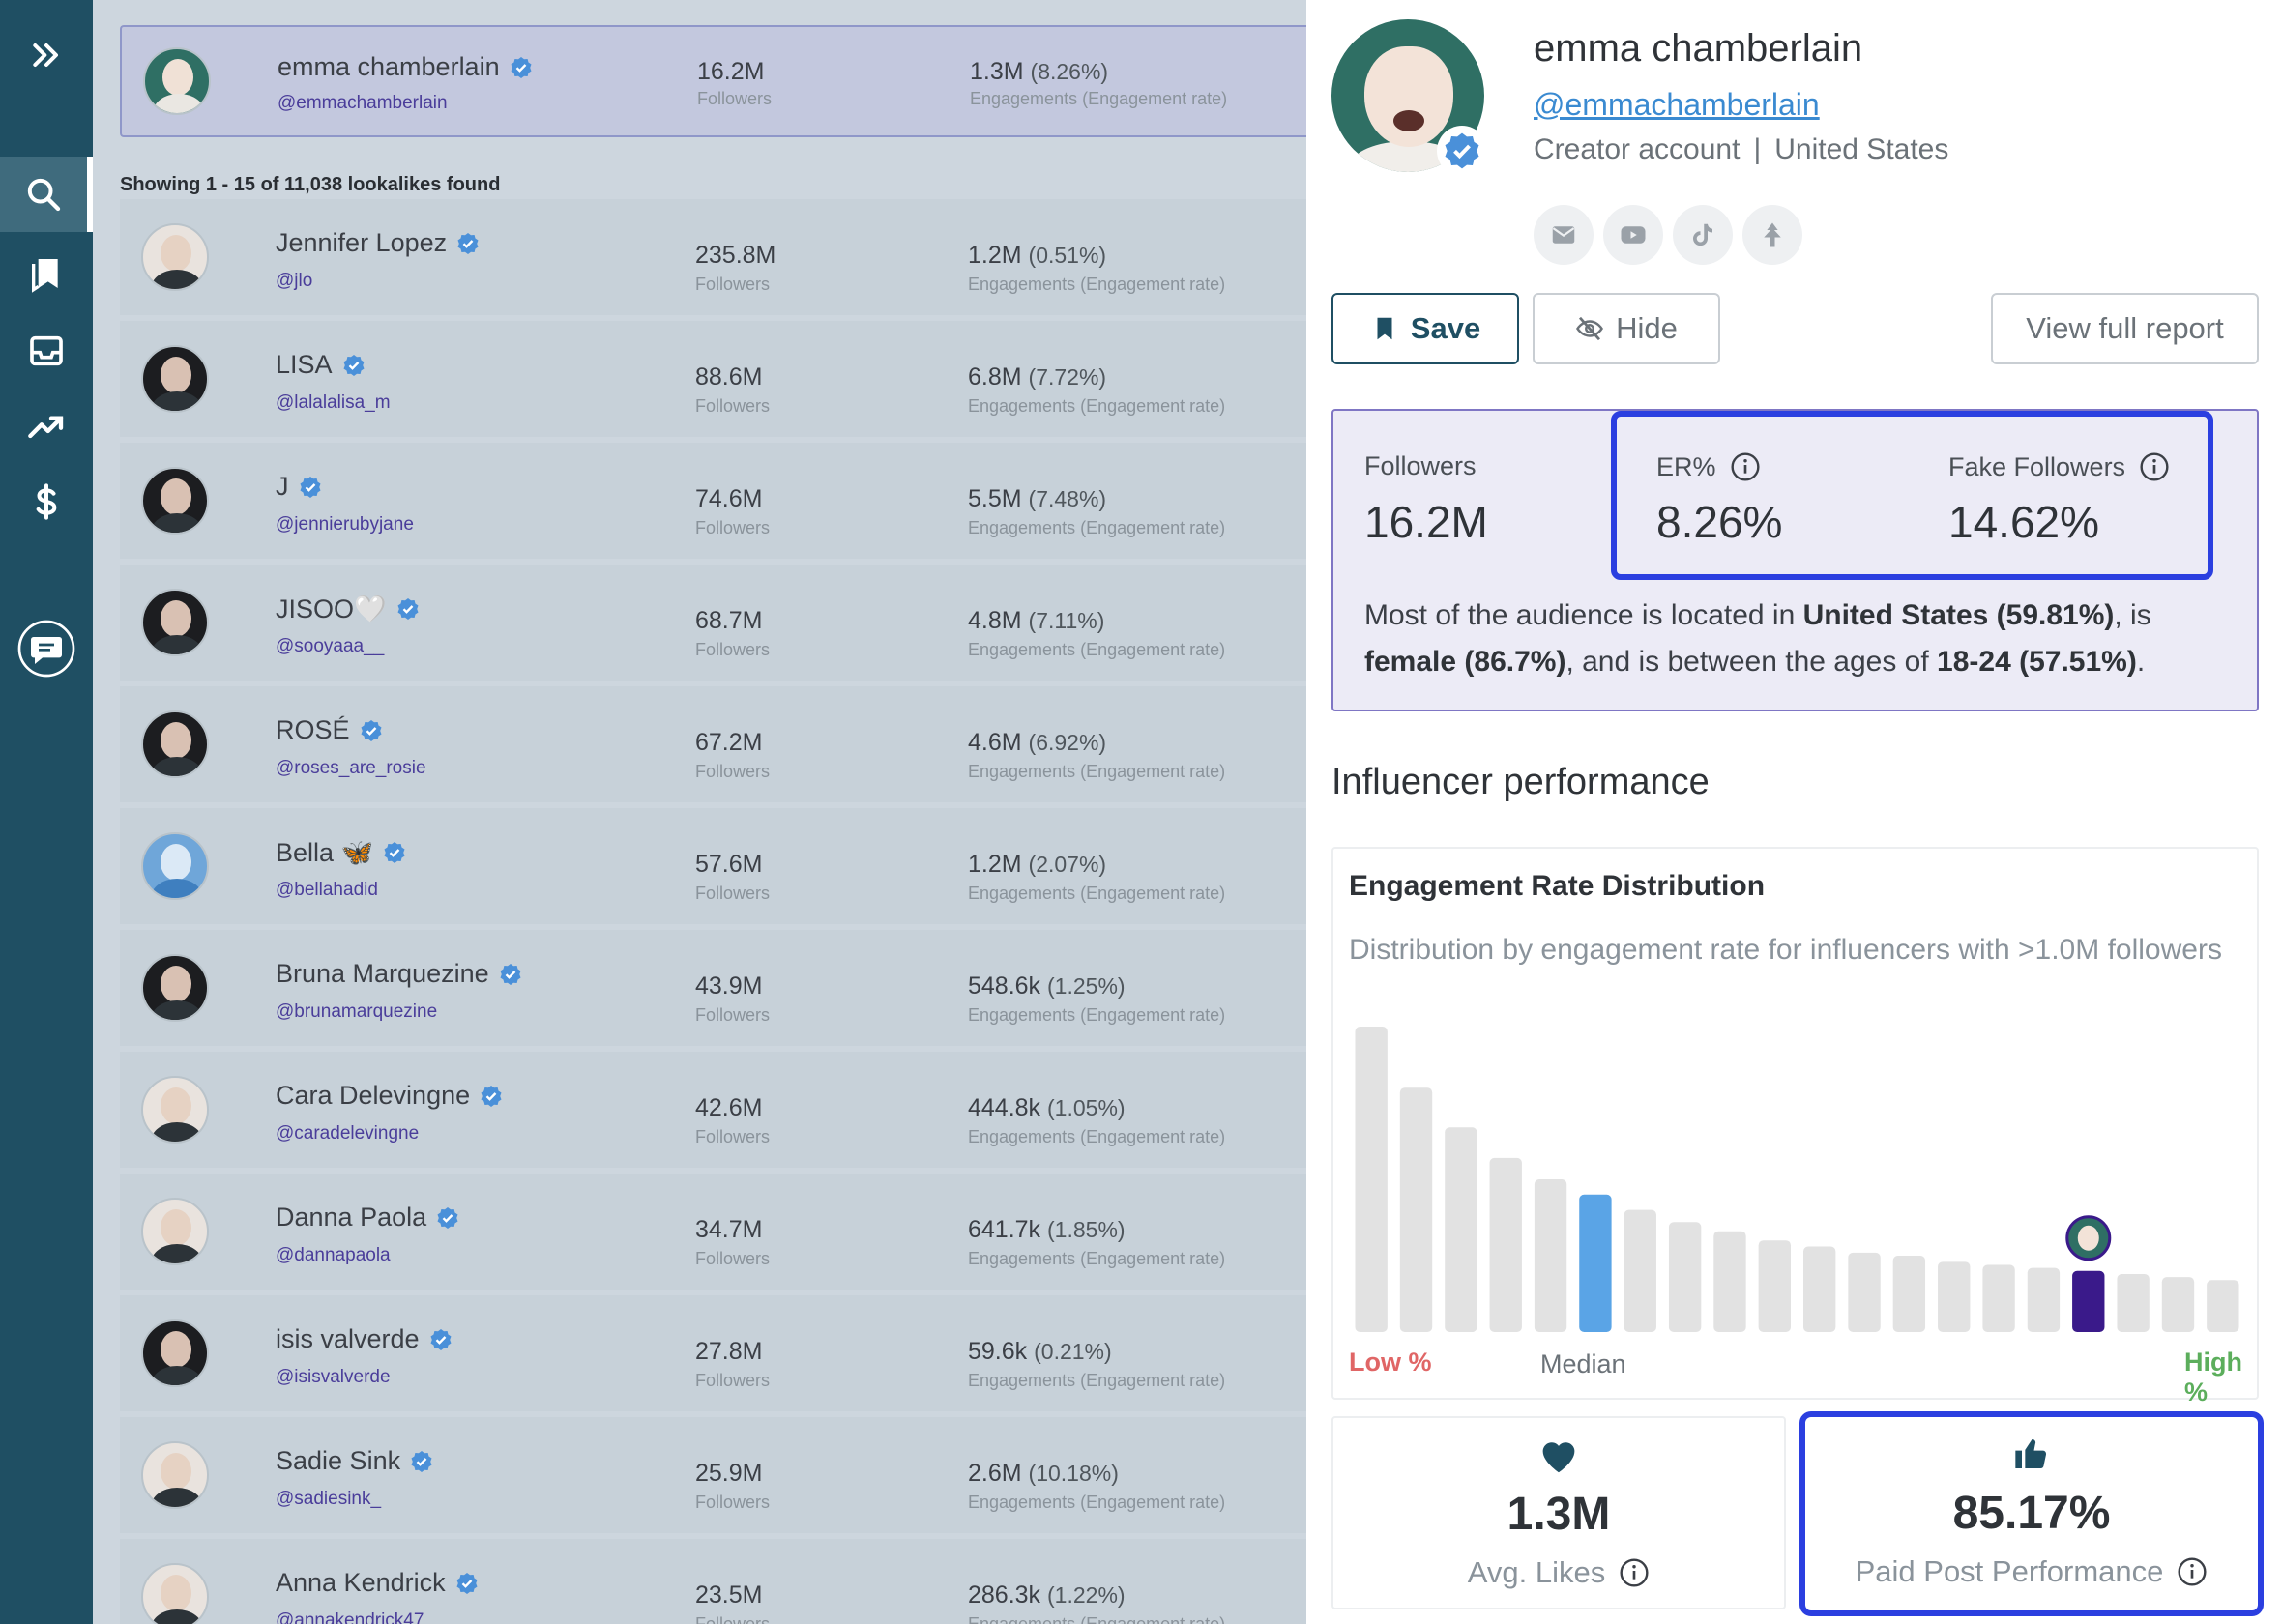 This screenshot has width=2282, height=1624. Describe the element at coordinates (1698, 49) in the screenshot. I see `profile-name: emma chamberlain` at that location.